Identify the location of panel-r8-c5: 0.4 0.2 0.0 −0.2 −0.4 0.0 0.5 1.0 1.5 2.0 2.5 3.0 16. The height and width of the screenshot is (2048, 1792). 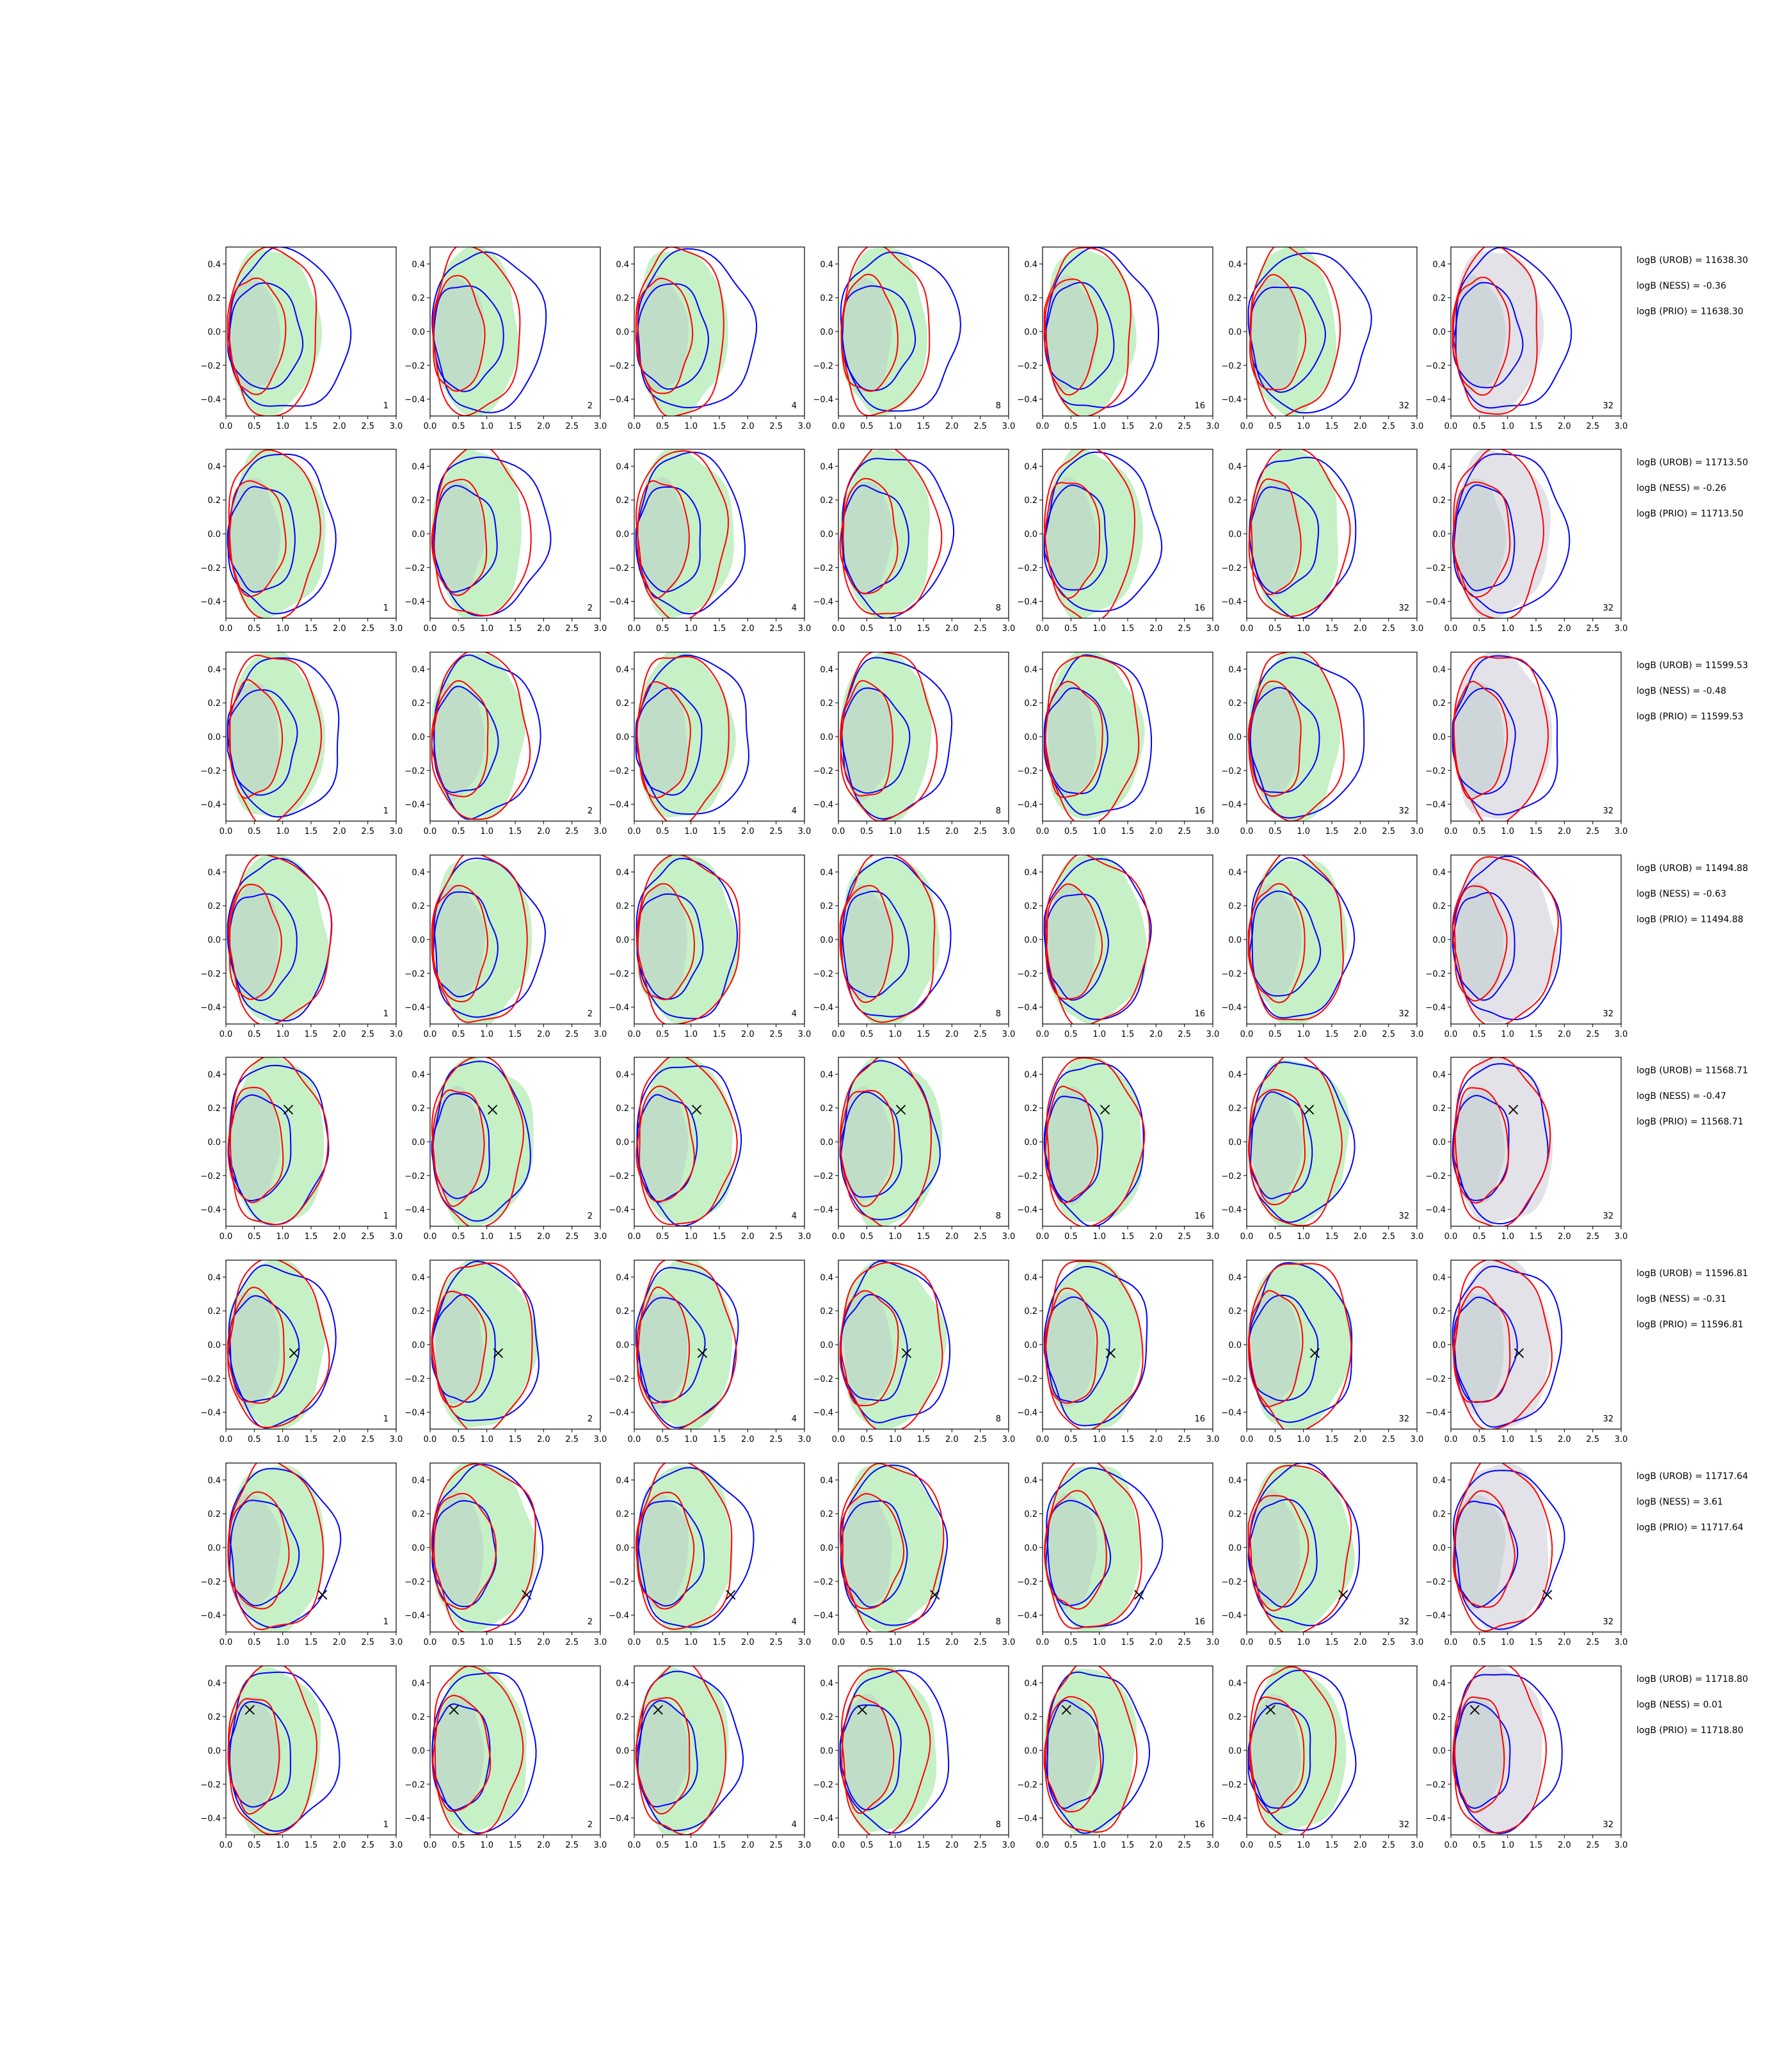
(1118, 1757).